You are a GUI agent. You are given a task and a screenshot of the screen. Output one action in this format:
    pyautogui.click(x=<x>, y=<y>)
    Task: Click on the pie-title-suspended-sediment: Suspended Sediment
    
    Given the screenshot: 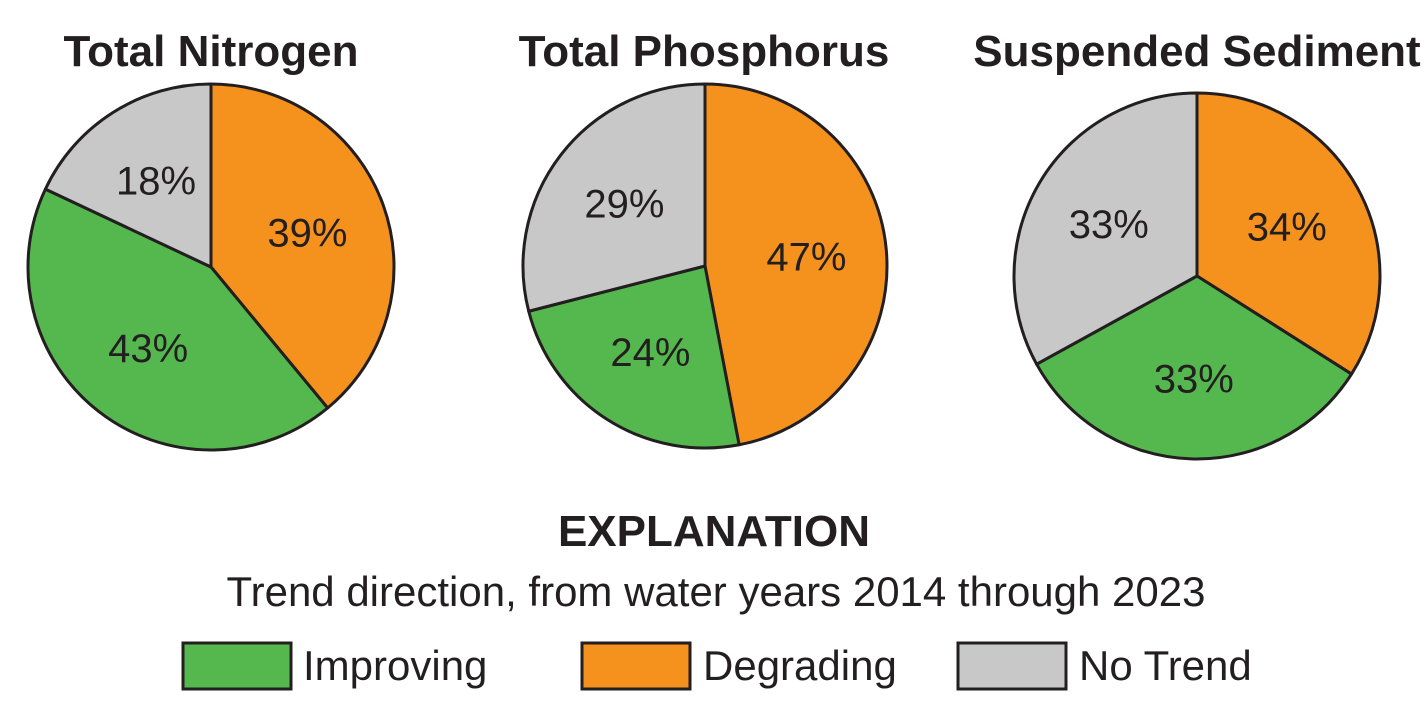 What is the action you would take?
    pyautogui.click(x=1197, y=51)
    